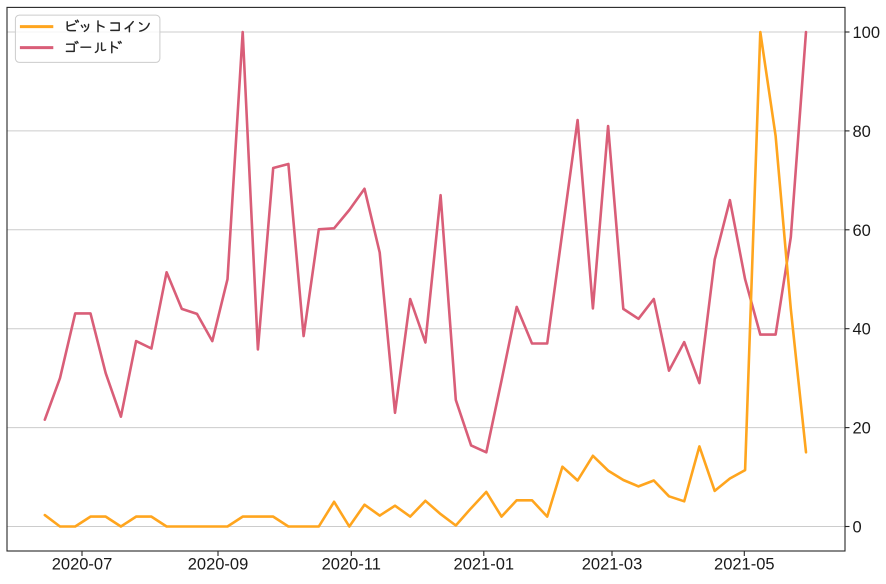 This screenshot has height=584, width=886. I want to click on svg-text: 0, so click(857, 528).